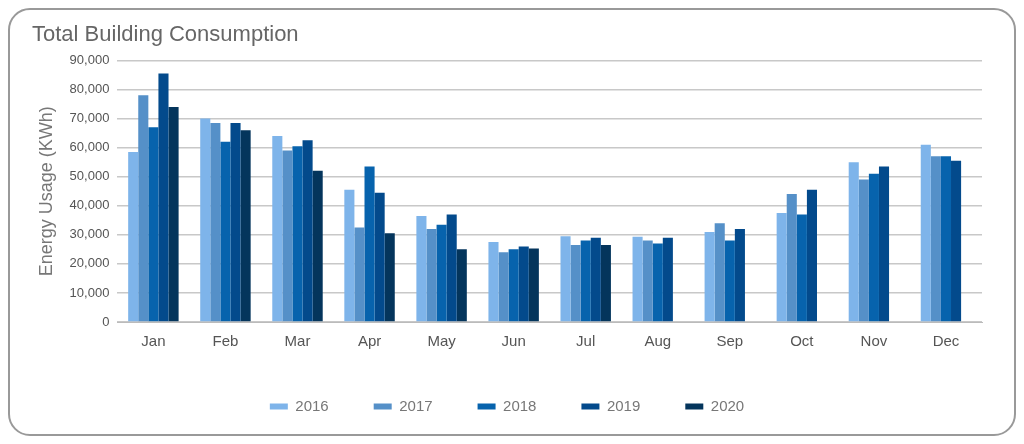 This screenshot has width=1024, height=444. What do you see at coordinates (658, 341) in the screenshot?
I see `x-tick-label: Aug` at bounding box center [658, 341].